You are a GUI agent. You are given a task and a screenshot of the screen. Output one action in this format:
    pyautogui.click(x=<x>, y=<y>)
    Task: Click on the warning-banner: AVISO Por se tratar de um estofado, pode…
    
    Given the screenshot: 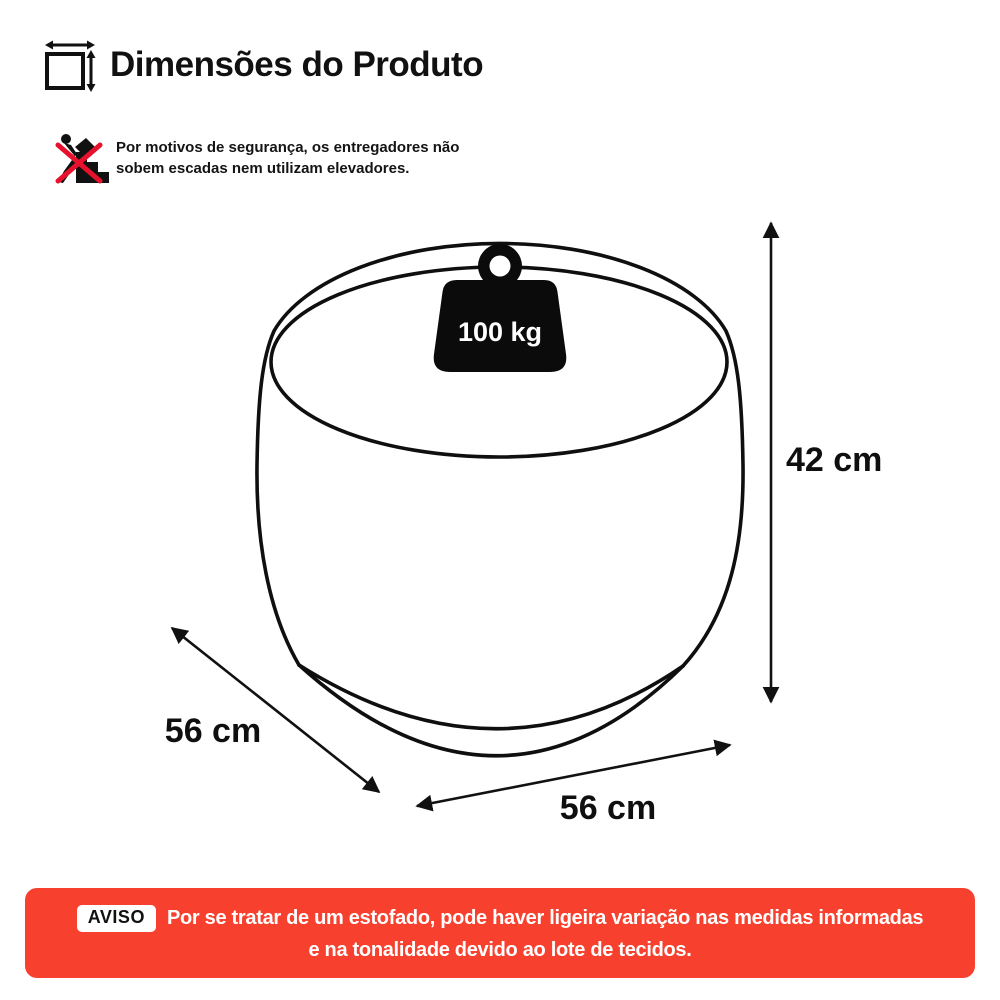 What is the action you would take?
    pyautogui.click(x=500, y=933)
    